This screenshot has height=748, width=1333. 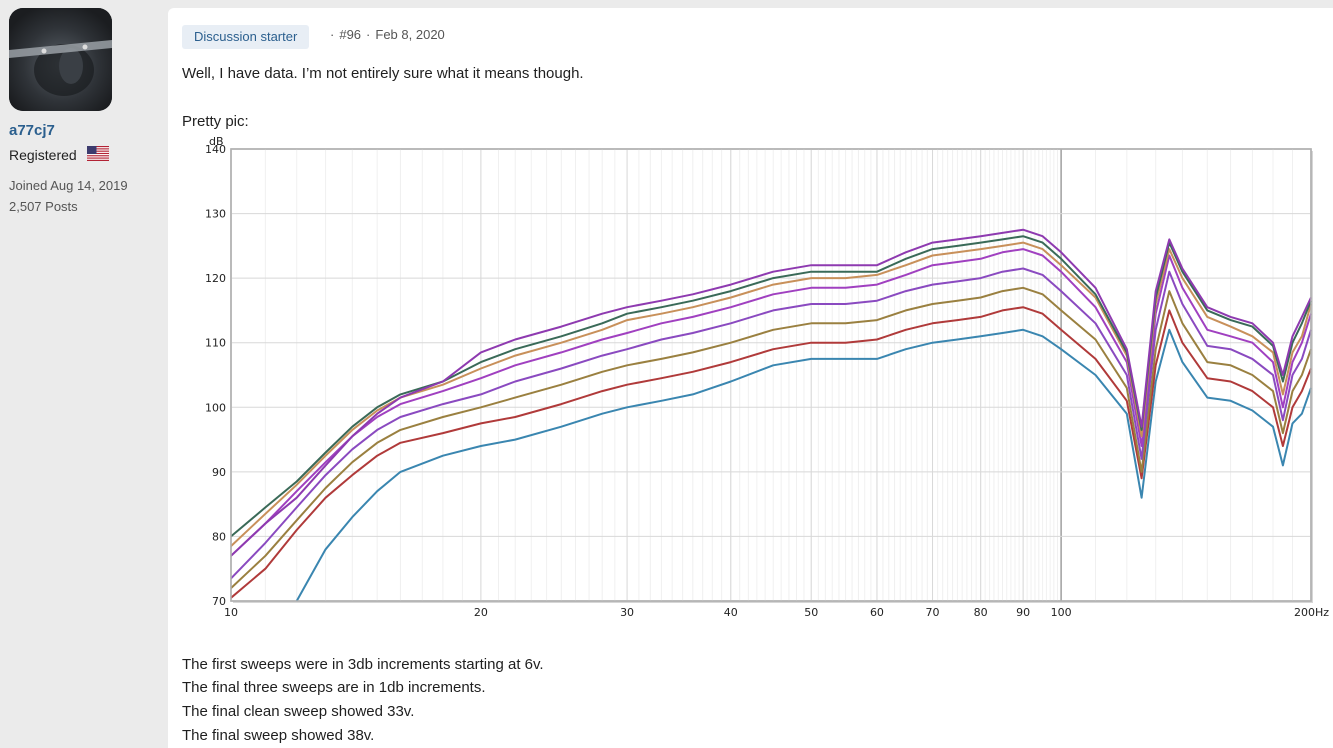 I want to click on x-tick-label: 10, so click(x=231, y=612).